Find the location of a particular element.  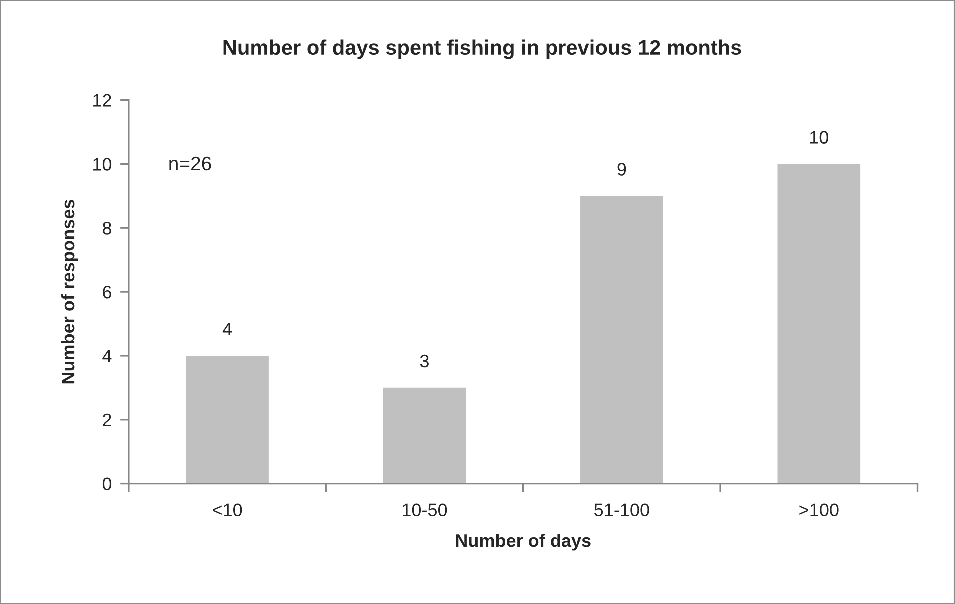

y-tick-label: 4 is located at coordinates (107, 356).